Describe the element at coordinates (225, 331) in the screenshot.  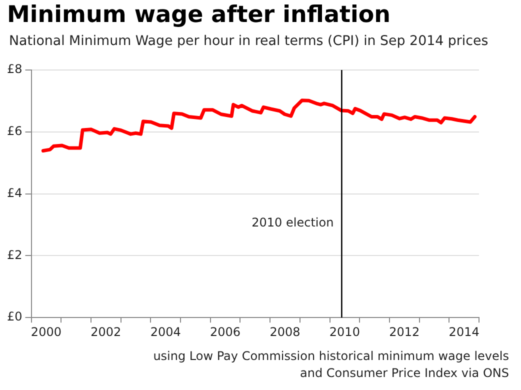
I see `x-tick-label: 2006` at that location.